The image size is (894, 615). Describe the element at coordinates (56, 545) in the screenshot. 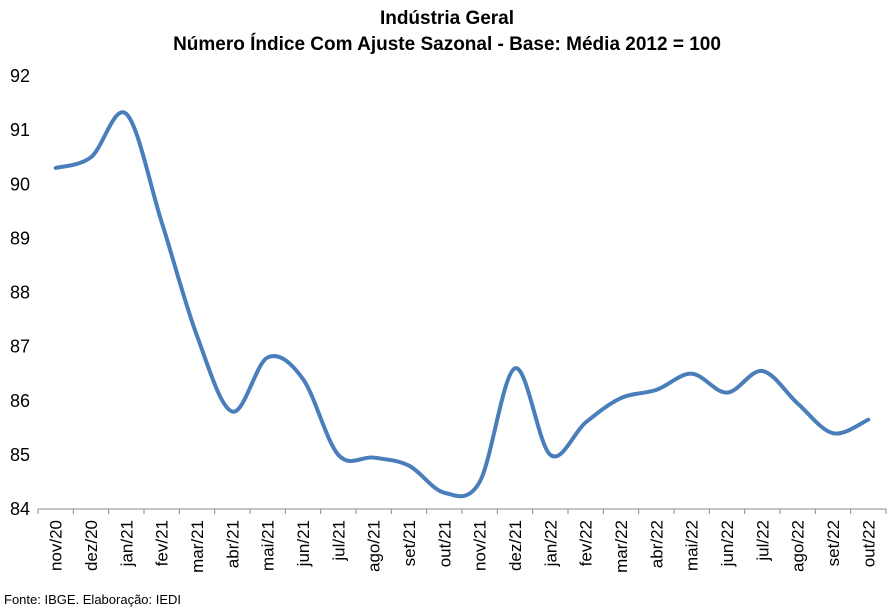

I see `x-tick-label: nov/20` at that location.